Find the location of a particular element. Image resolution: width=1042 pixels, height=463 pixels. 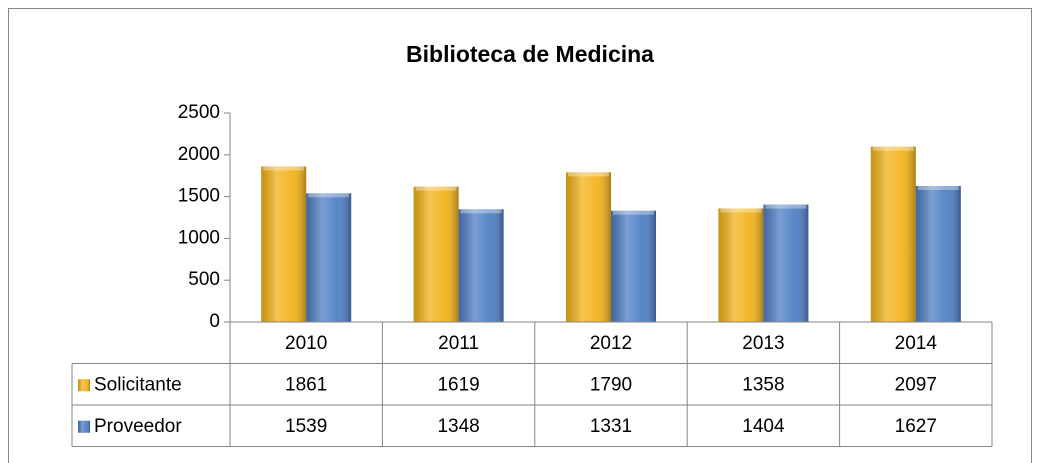

table-value: 1331 is located at coordinates (611, 426).